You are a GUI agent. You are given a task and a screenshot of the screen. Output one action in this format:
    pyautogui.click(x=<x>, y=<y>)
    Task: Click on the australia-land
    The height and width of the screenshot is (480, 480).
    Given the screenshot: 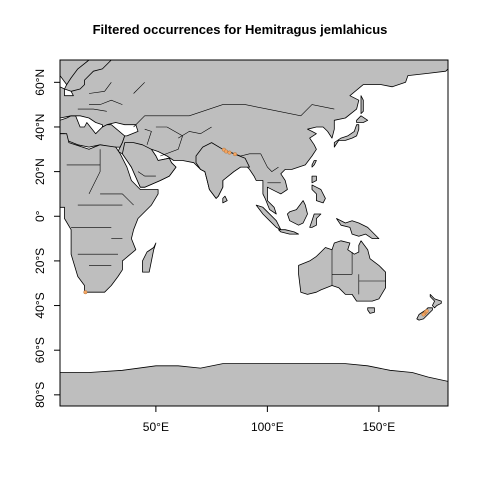 What is the action you would take?
    pyautogui.click(x=342, y=271)
    